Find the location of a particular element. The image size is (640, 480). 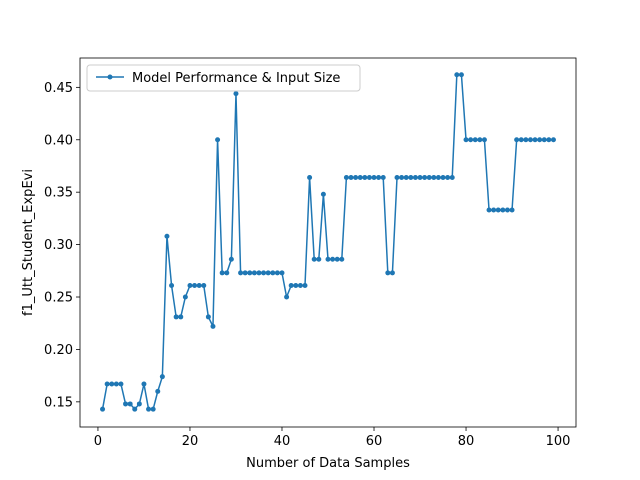

y-tick-label: 0.35 is located at coordinates (58, 193).